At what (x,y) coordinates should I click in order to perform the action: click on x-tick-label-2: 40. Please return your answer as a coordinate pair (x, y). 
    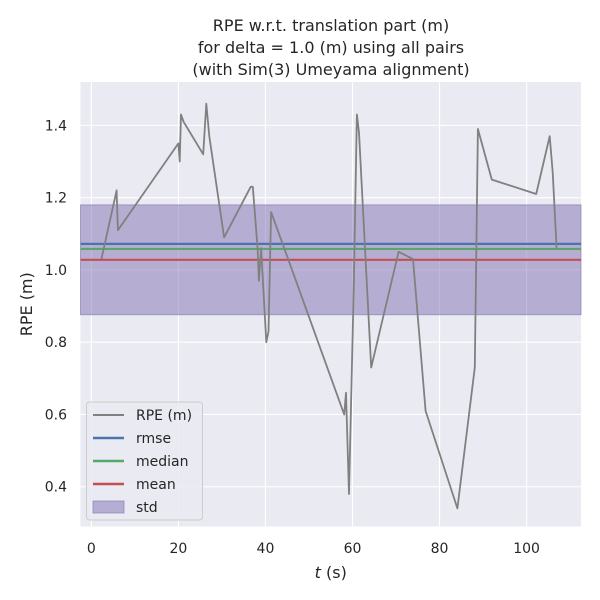
    Looking at the image, I should click on (266, 549).